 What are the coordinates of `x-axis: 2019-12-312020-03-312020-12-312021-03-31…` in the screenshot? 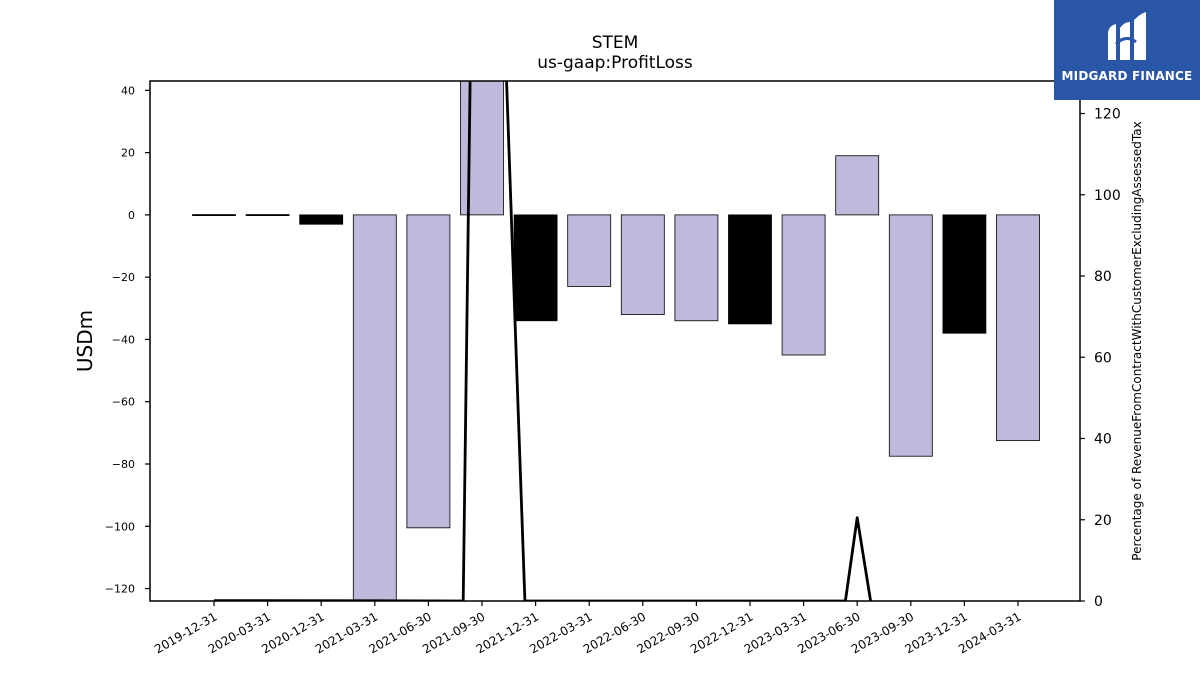 It's located at (588, 628).